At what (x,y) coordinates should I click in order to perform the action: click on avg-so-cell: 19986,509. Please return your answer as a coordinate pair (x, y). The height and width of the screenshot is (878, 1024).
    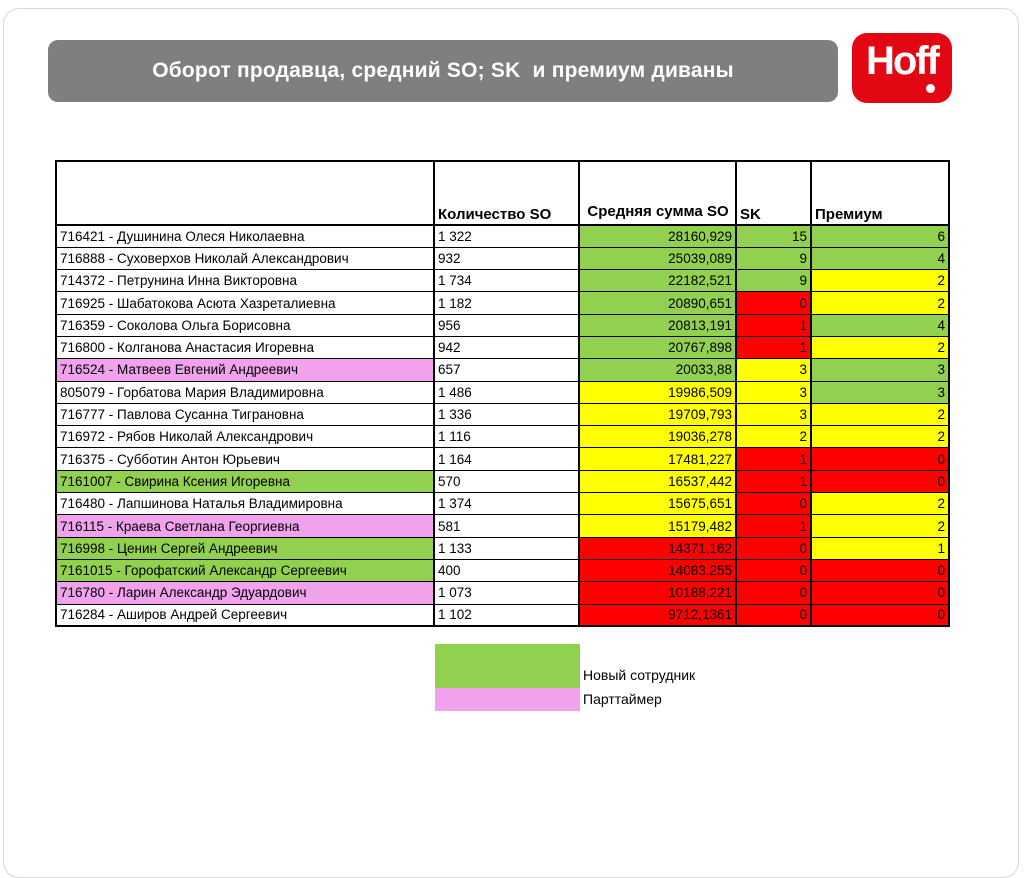
    Looking at the image, I should click on (657, 392).